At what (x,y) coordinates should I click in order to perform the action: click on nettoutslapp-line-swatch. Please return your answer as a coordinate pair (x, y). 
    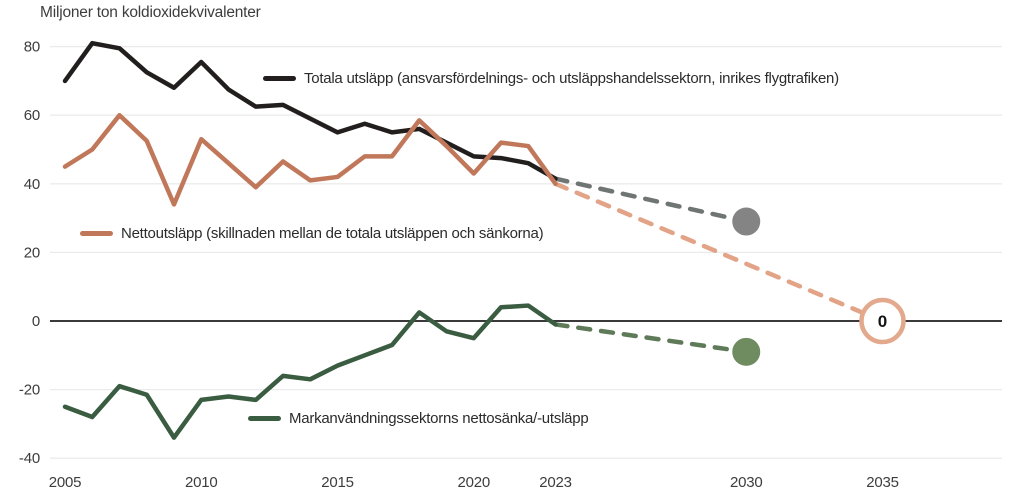
    Looking at the image, I should click on (96, 233).